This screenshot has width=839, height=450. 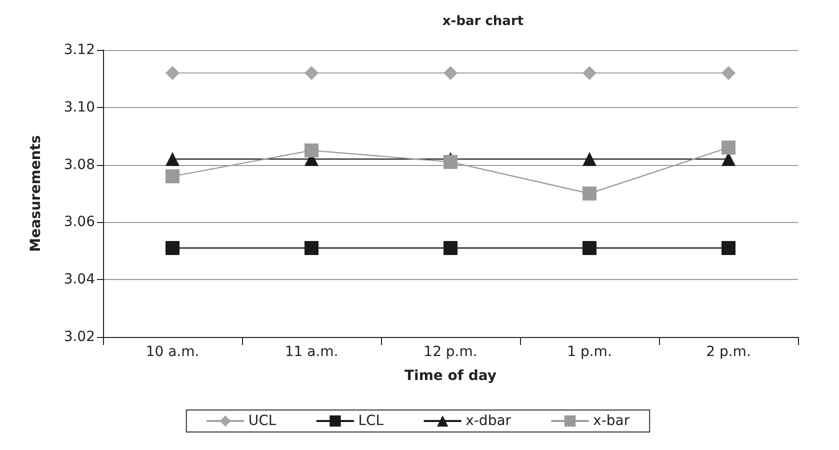 I want to click on x-tick-label: 11 a.m., so click(x=311, y=352).